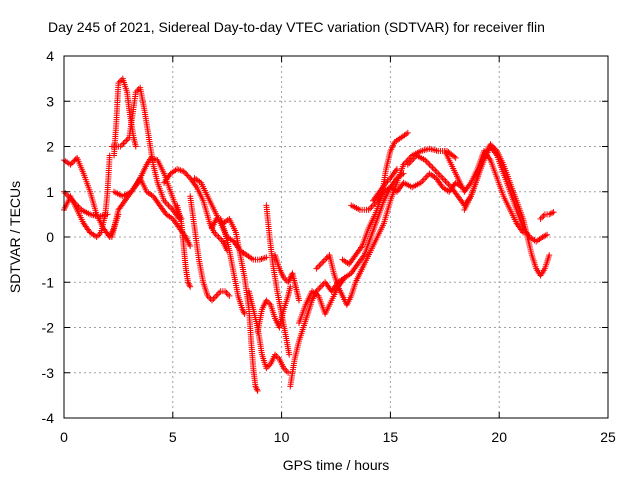  Describe the element at coordinates (48, 282) in the screenshot. I see `y-tick-label: -1` at that location.